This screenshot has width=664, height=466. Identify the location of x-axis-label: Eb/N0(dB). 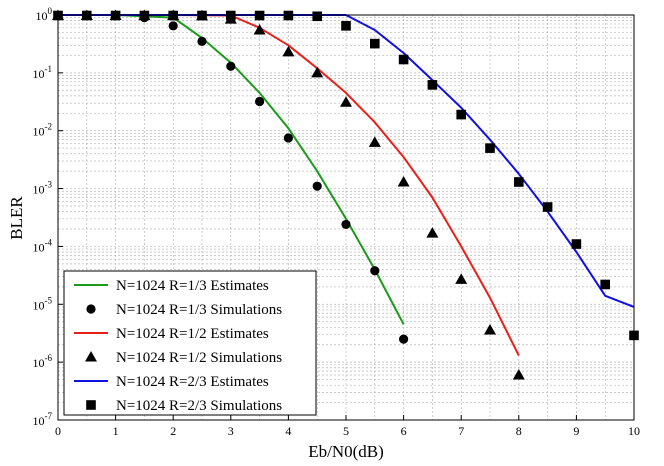
(346, 451).